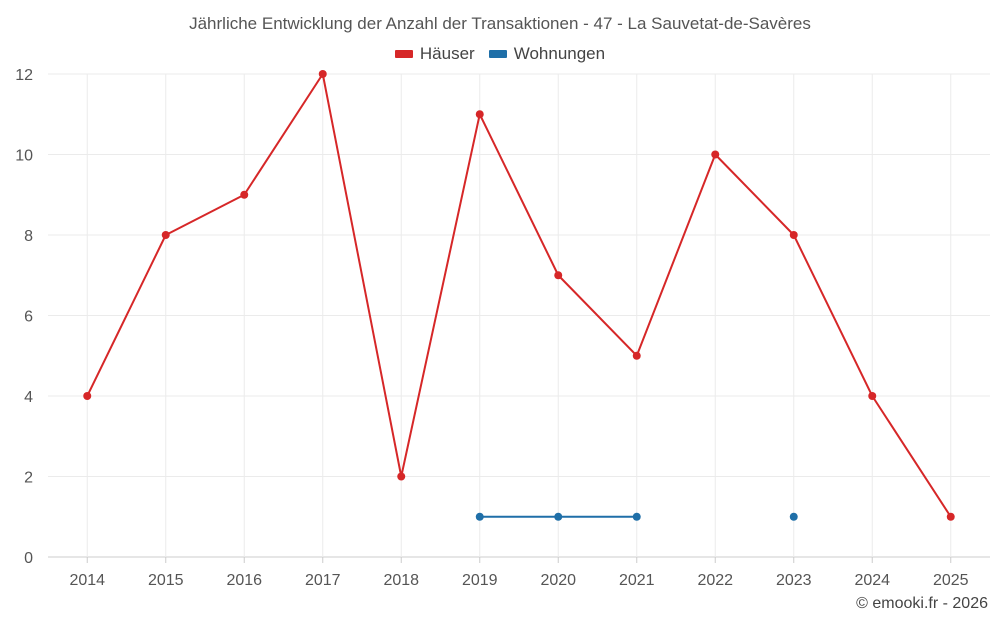 The height and width of the screenshot is (625, 1000). Describe the element at coordinates (87, 580) in the screenshot. I see `x-tick-label: 2014` at that location.